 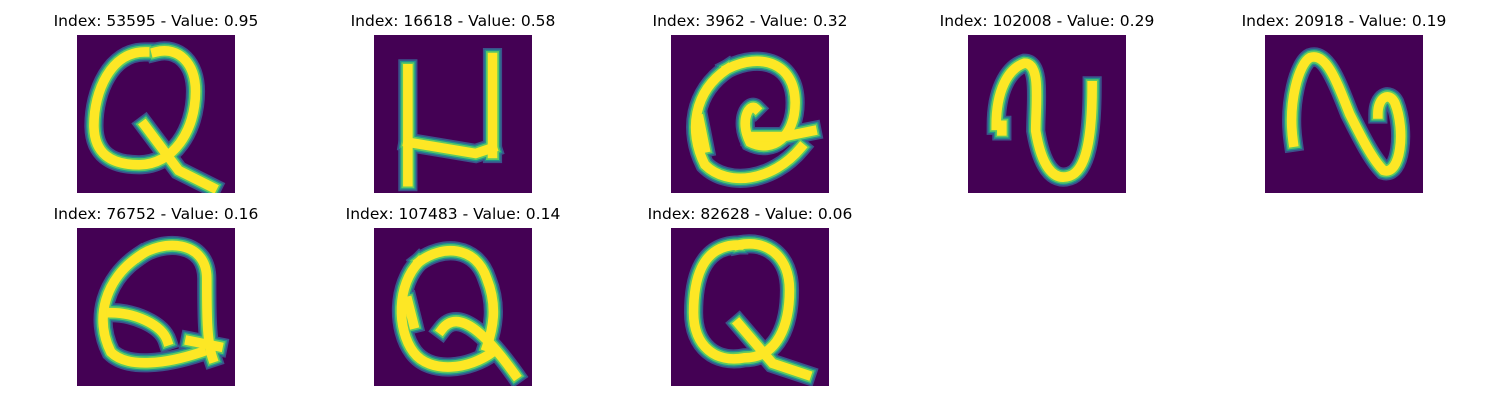 I want to click on panel-title: Index: 107483 - Value: 0.14, so click(x=453, y=214).